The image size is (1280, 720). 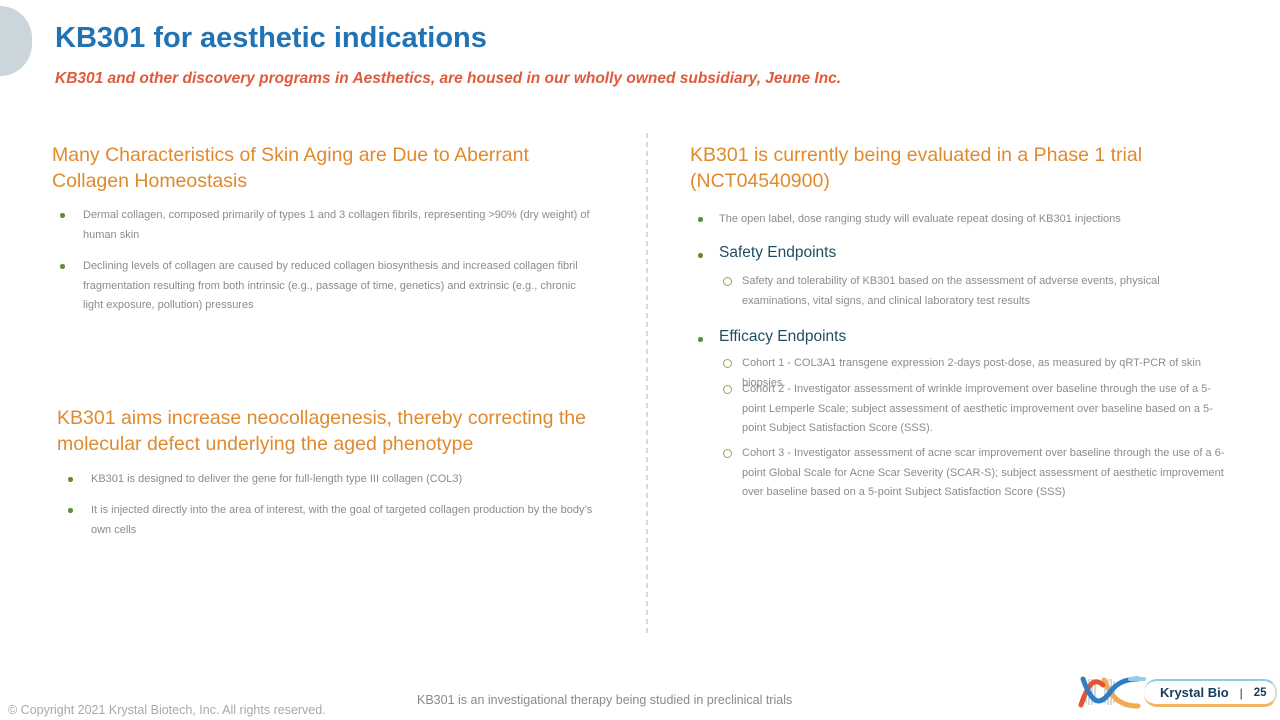 I want to click on safety-endpoints-header: Safety Endpoints, so click(x=767, y=253).